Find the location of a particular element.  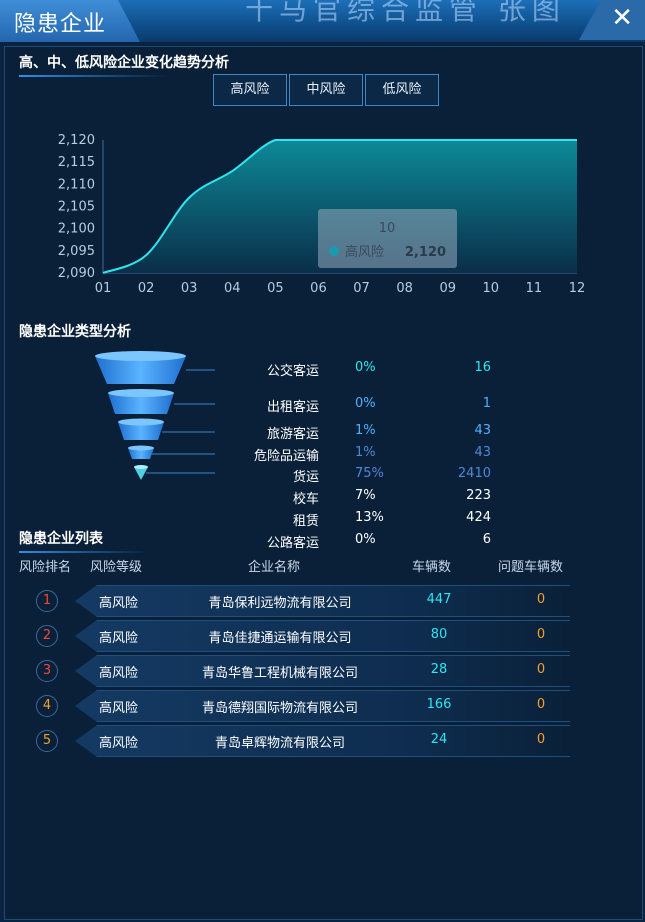

type-name: 校车 is located at coordinates (305, 499).